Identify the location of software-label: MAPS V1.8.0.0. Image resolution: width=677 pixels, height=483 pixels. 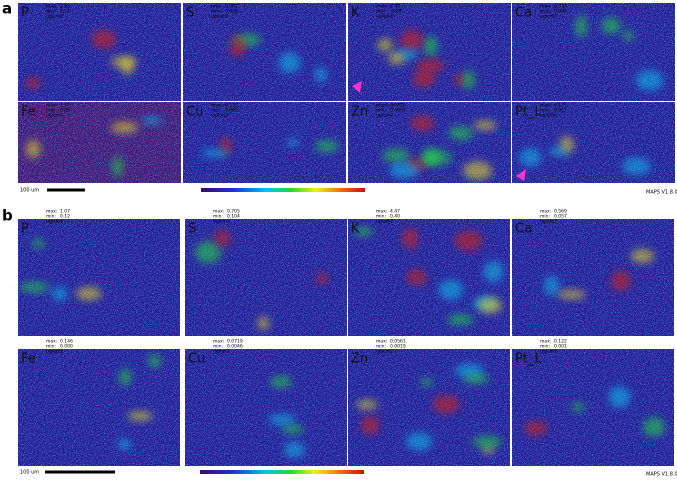
(661, 193).